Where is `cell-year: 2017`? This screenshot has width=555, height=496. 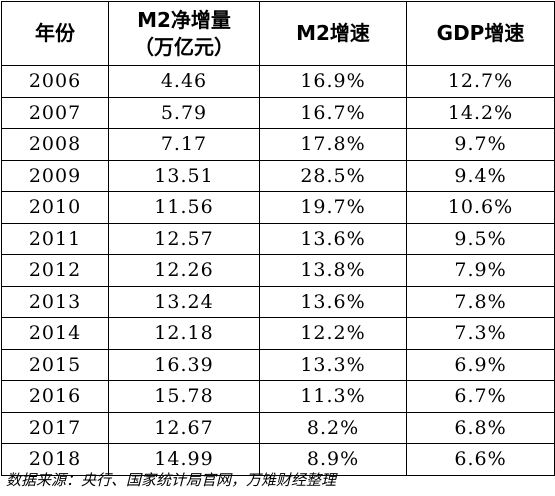 cell-year: 2017 is located at coordinates (55, 427).